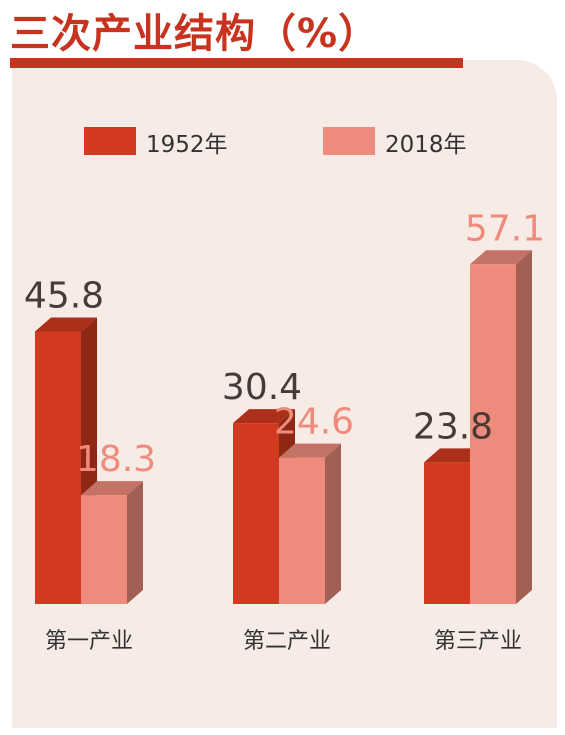 This screenshot has width=565, height=735. I want to click on value-label-1-1: 45.8, so click(64, 295).